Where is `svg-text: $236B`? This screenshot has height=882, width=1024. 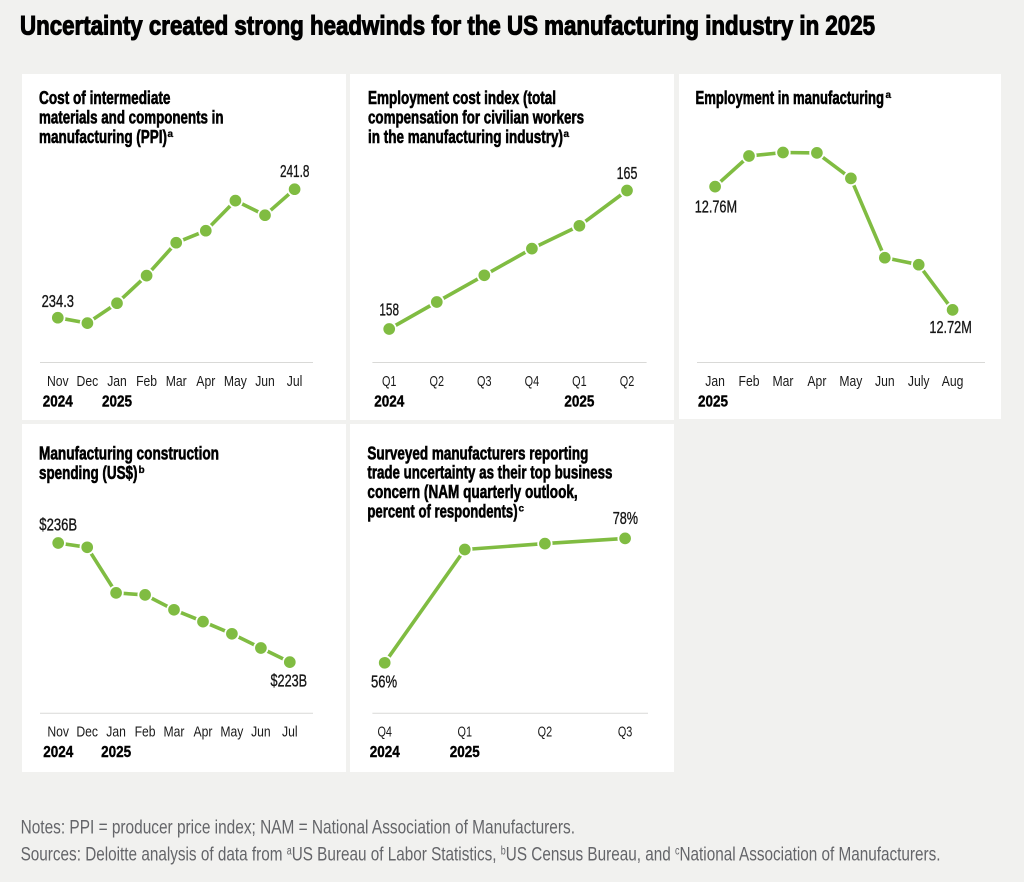
svg-text: $236B is located at coordinates (58, 524).